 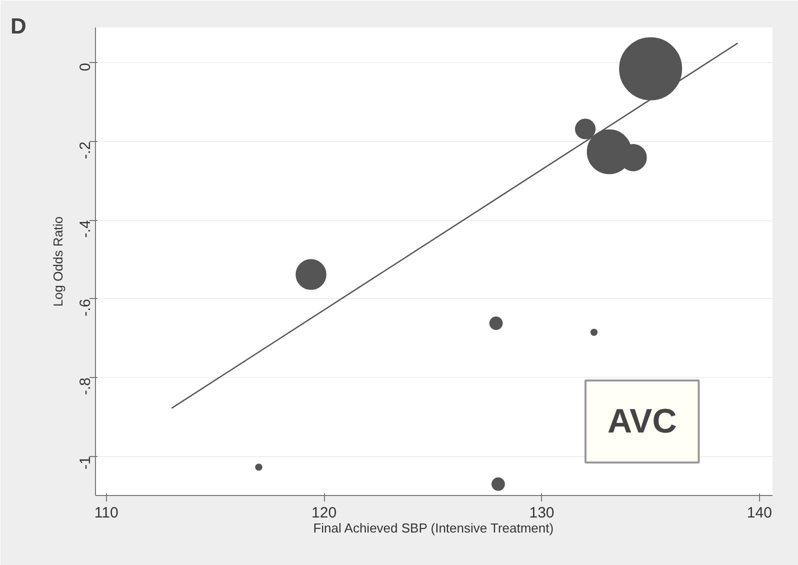 I want to click on x-tick-label: 140, so click(x=759, y=513).